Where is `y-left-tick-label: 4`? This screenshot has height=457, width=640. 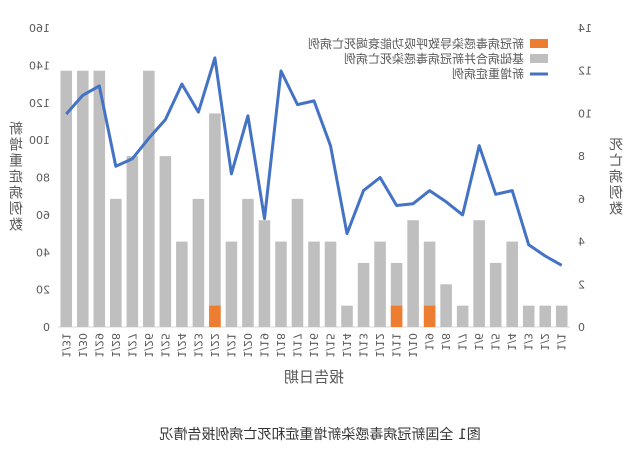
y-left-tick-label: 4 is located at coordinates (581, 242).